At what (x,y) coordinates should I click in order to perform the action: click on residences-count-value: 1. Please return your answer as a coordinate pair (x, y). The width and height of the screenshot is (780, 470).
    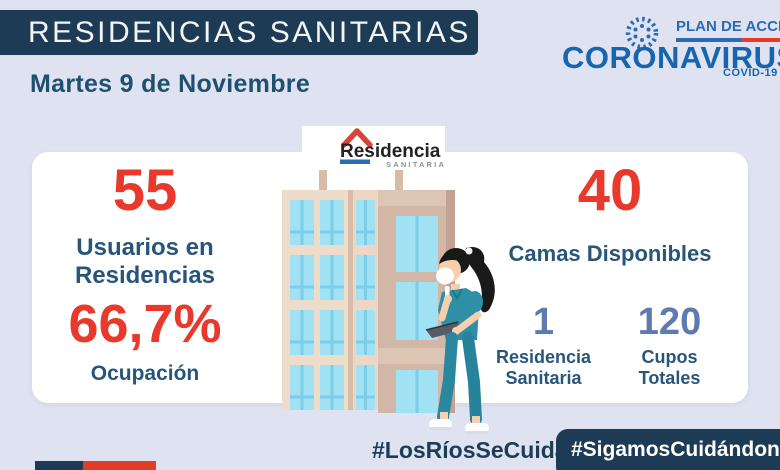
    Looking at the image, I should click on (543, 322).